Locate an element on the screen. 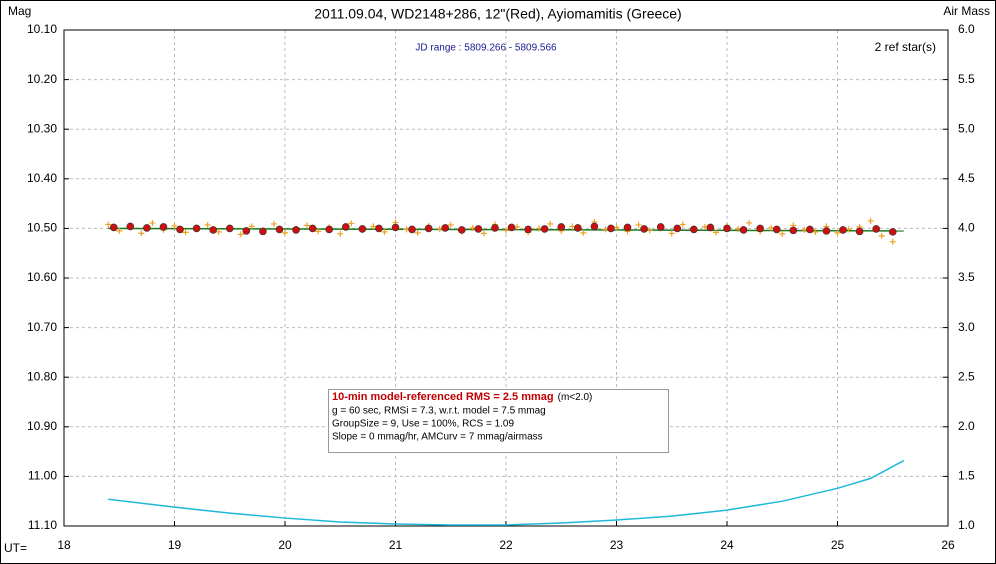 This screenshot has height=564, width=996. y-tick-label: 11.10 is located at coordinates (42, 525).